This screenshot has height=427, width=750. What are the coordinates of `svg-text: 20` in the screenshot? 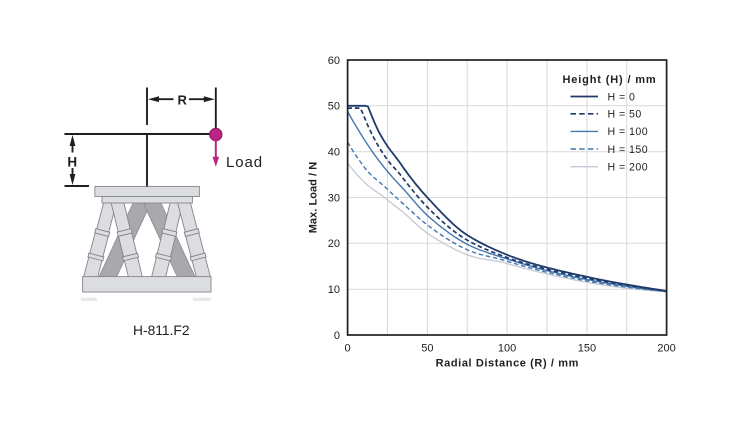 It's located at (334, 244).